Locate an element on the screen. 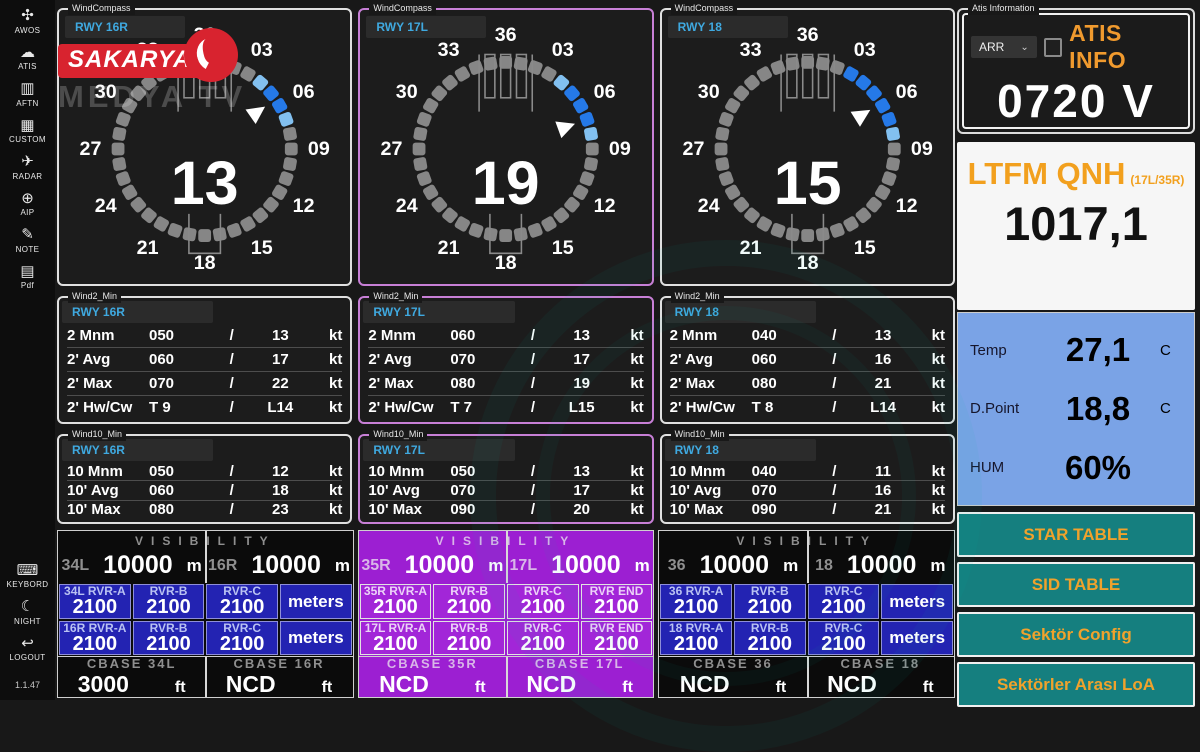 This screenshot has width=1200, height=752. visibility-runway-label: 16R is located at coordinates (222, 565).